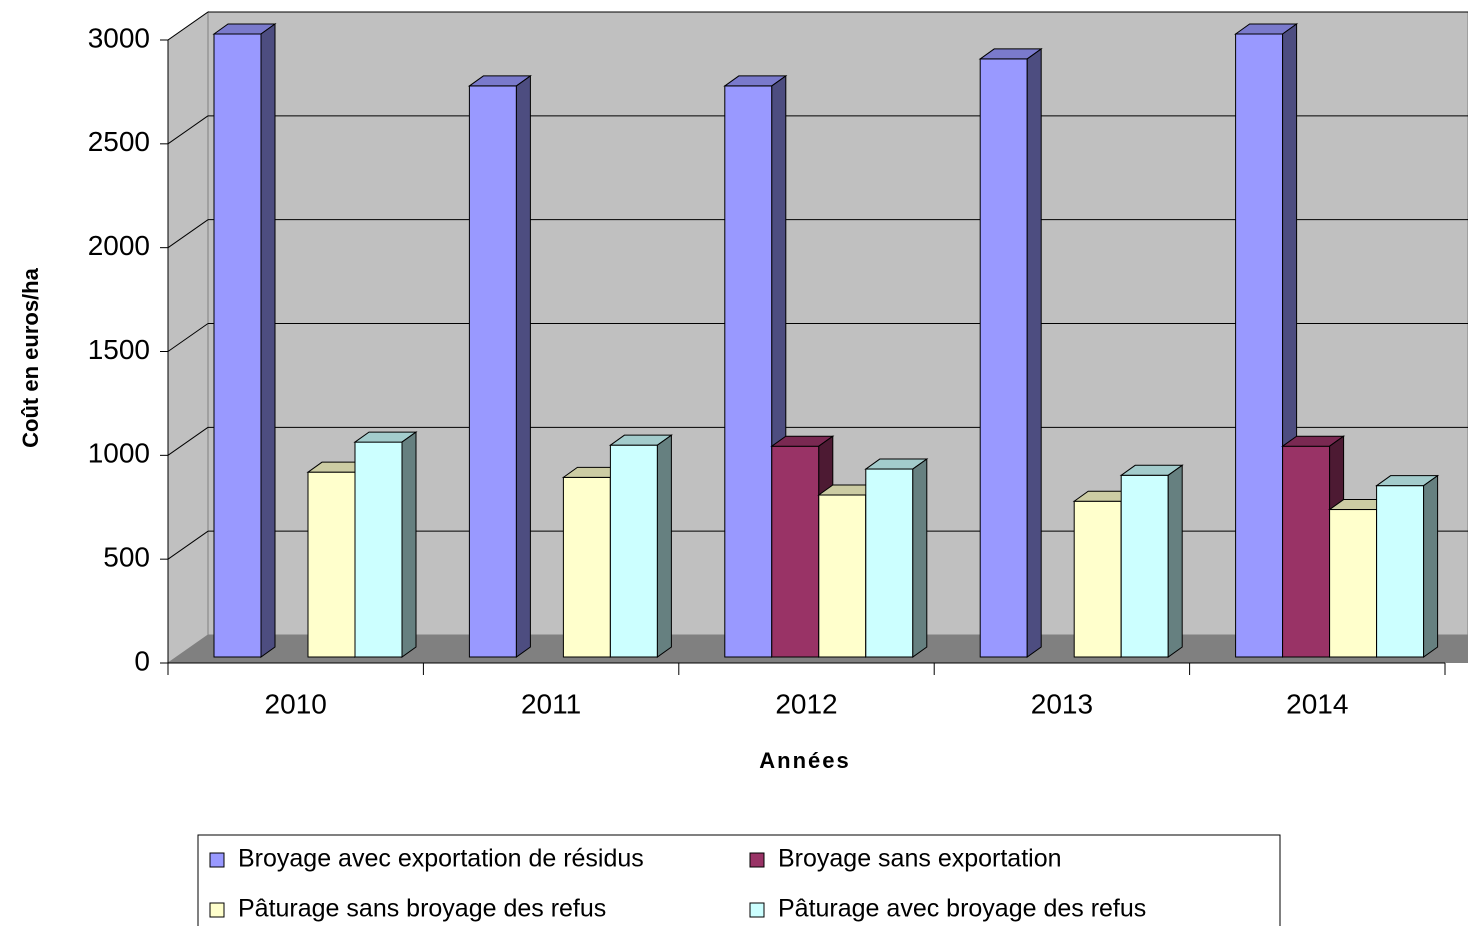 The image size is (1468, 926). I want to click on y-axis-title: Coût en euros/ha, so click(30, 357).